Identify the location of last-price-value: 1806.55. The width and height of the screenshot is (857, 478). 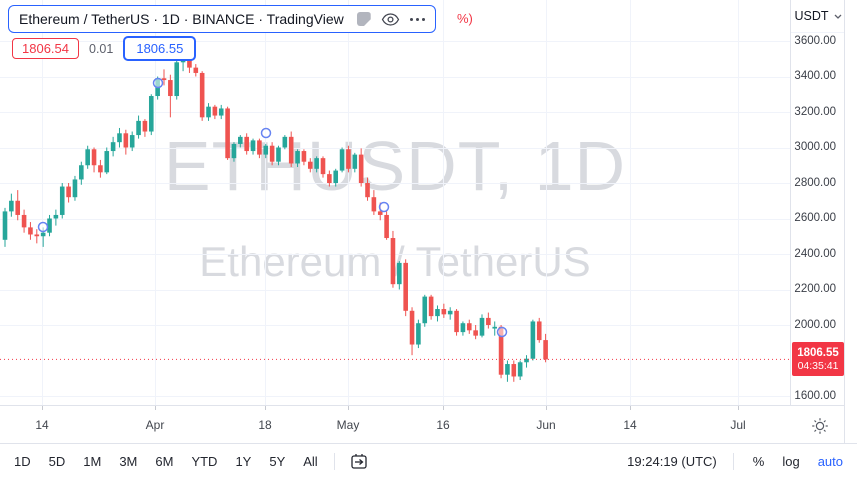
(818, 352).